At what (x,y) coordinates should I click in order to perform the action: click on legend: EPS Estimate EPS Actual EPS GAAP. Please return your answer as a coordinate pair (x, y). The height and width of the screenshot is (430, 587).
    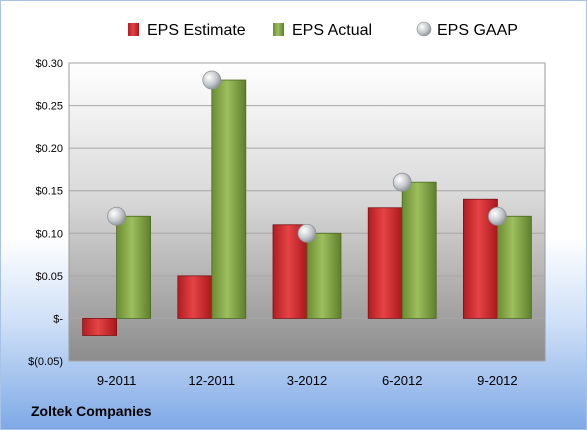
    Looking at the image, I should click on (323, 30).